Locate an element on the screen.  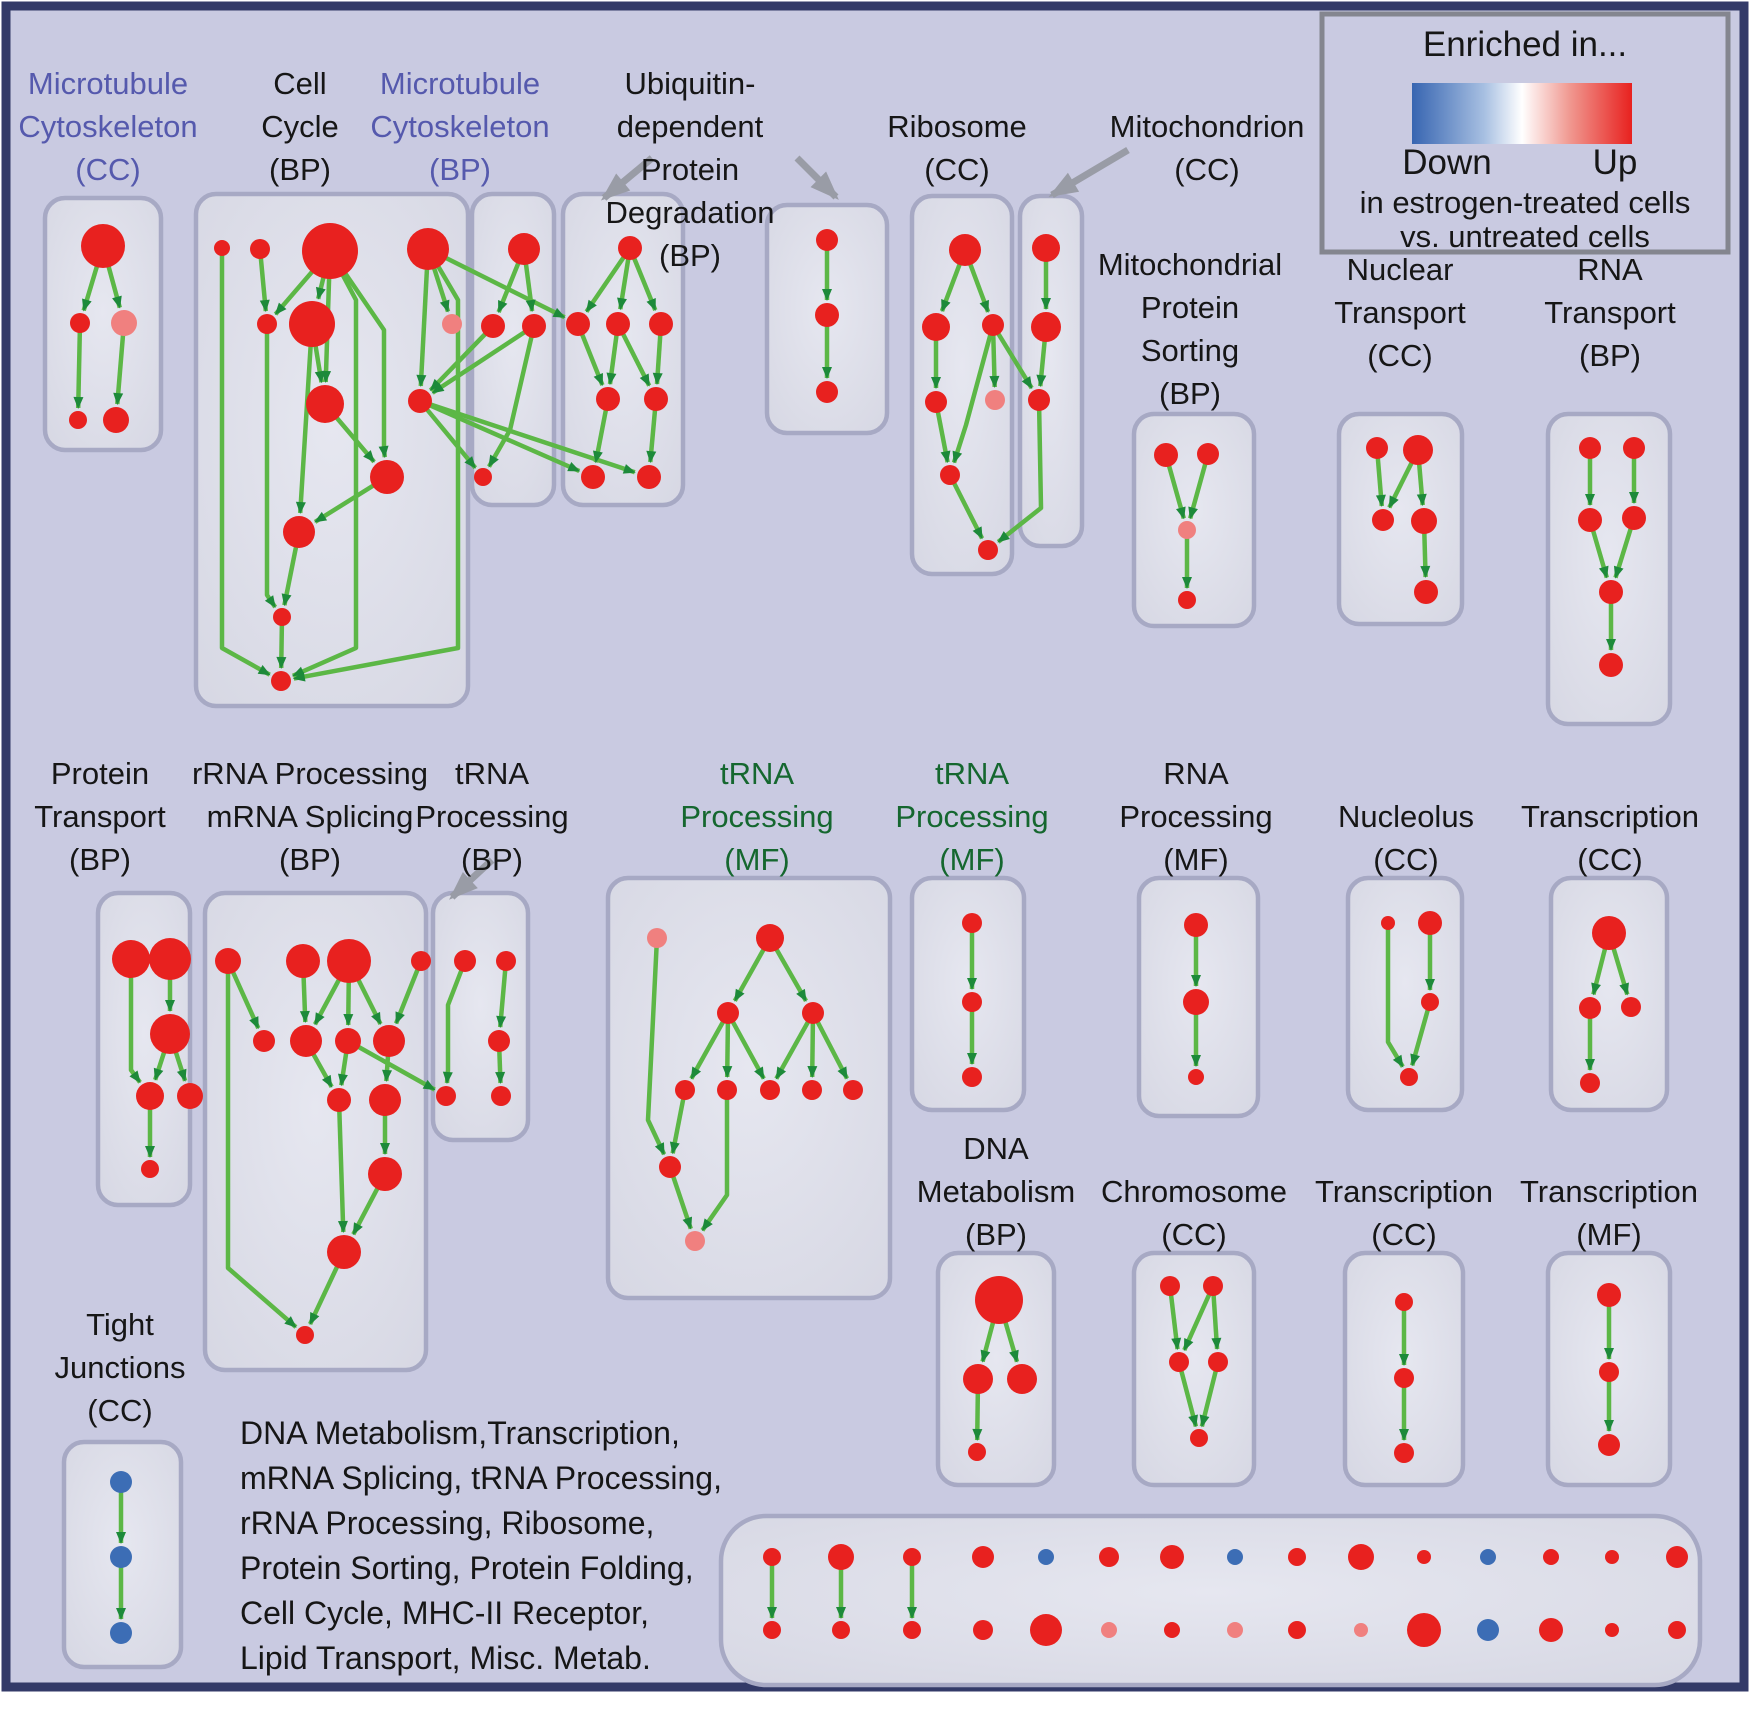
node-bb7 is located at coordinates (1235, 1630).